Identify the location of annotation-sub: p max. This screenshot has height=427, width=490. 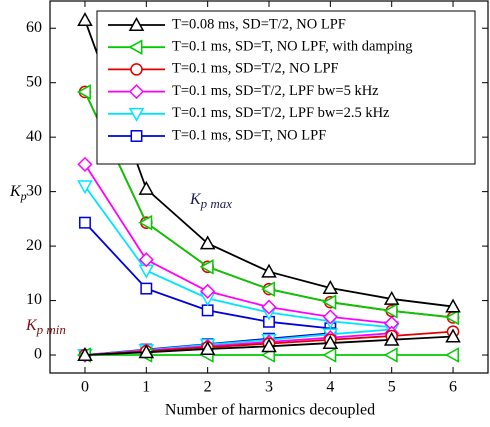
(216, 203).